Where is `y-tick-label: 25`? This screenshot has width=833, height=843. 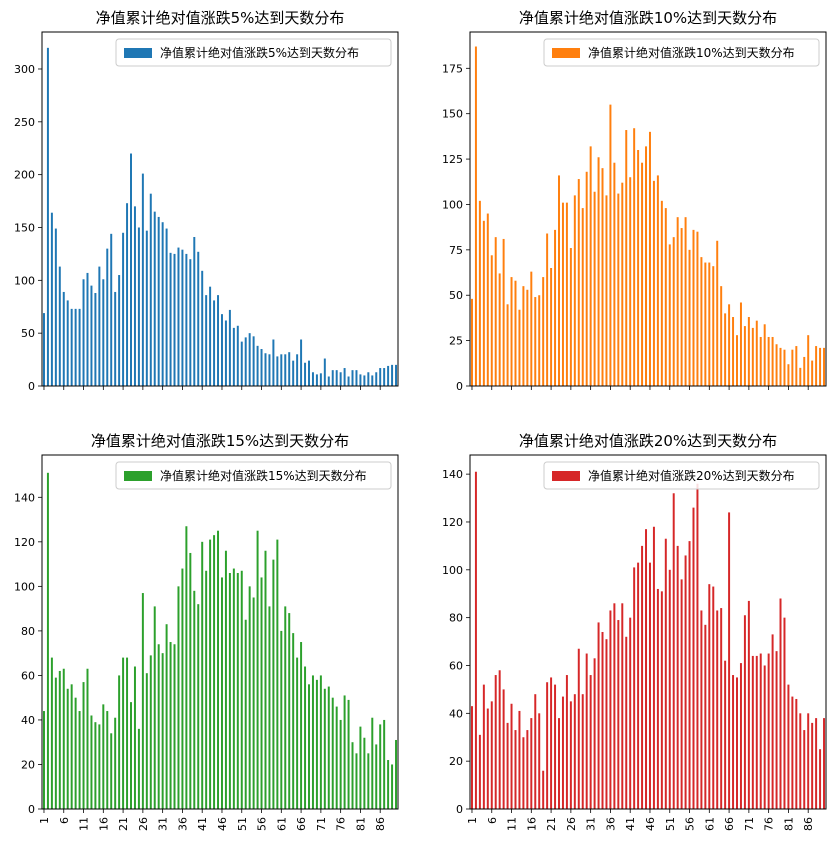 y-tick-label: 25 is located at coordinates (456, 341).